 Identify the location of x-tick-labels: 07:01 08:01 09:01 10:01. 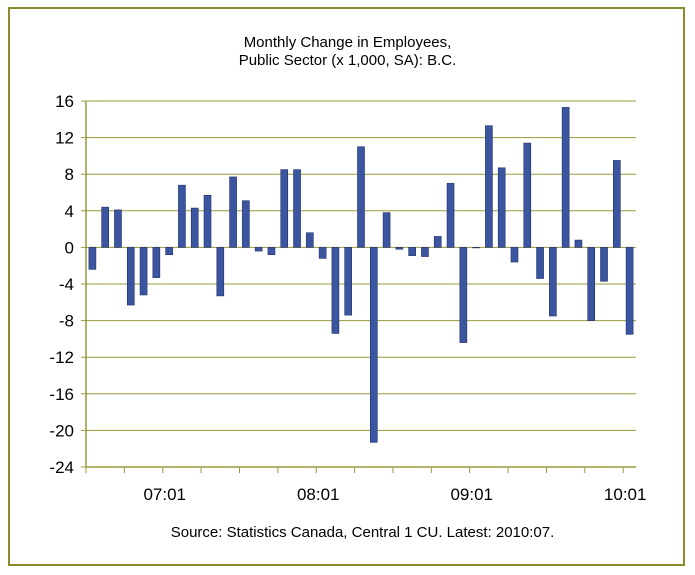
(394, 494).